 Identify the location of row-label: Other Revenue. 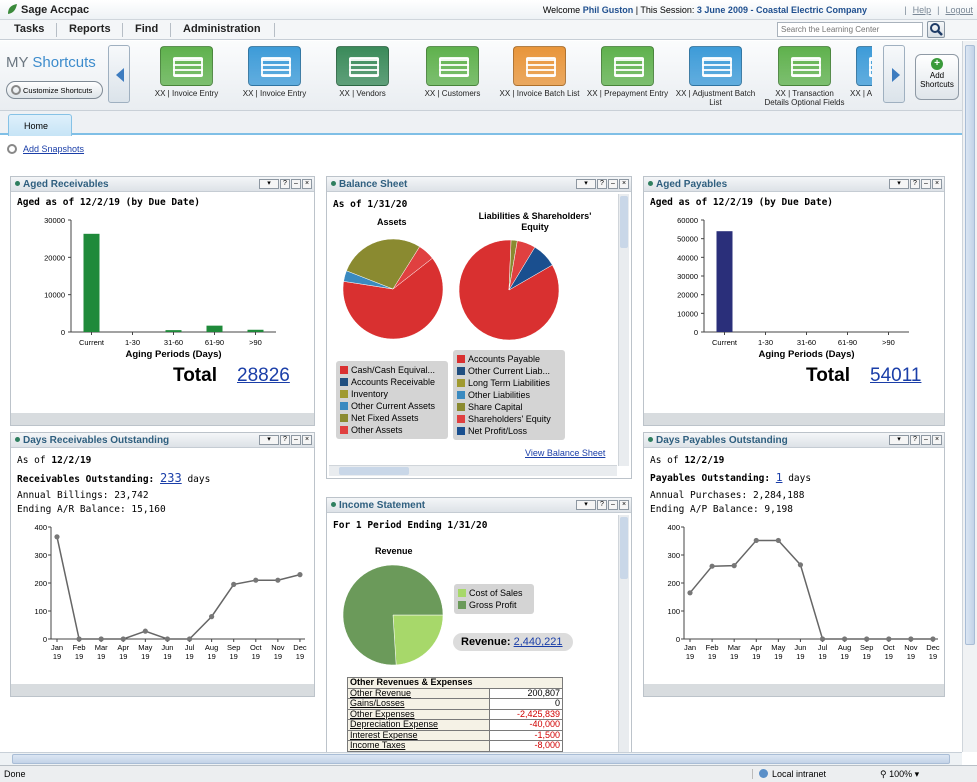
(418, 693).